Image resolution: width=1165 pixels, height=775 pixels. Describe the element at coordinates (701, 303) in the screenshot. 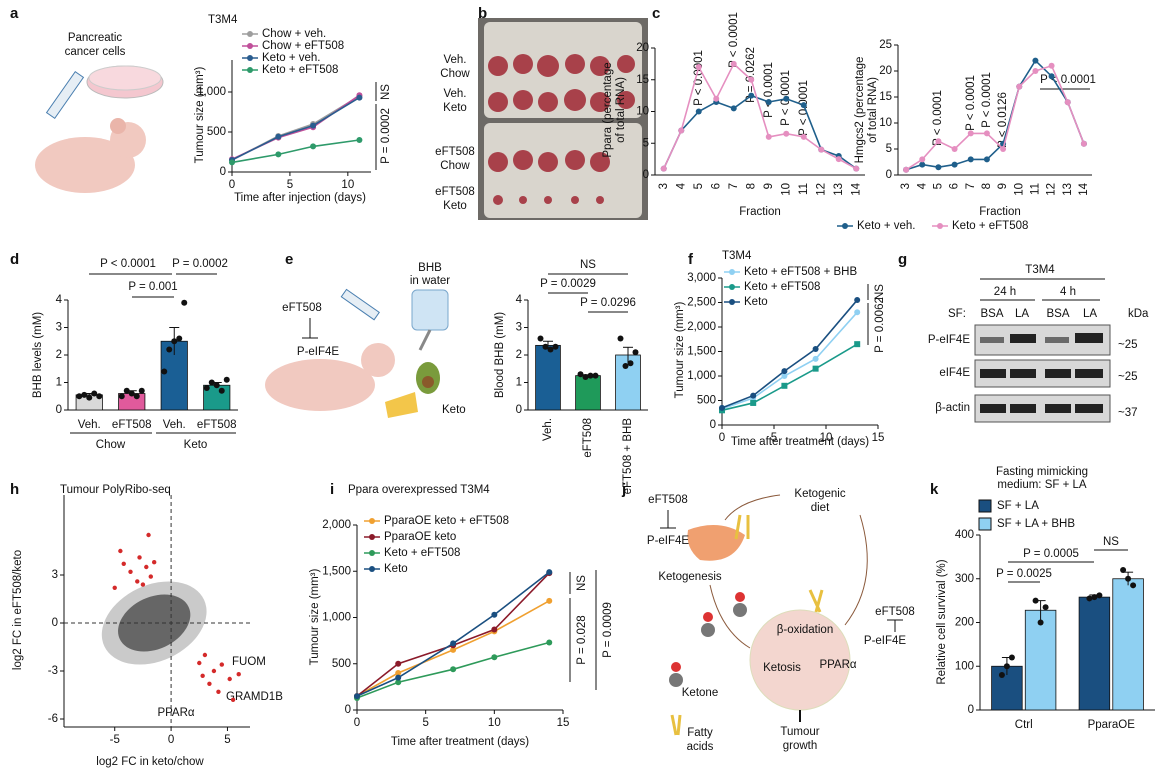

I see `y-tick-label: 2,500` at that location.